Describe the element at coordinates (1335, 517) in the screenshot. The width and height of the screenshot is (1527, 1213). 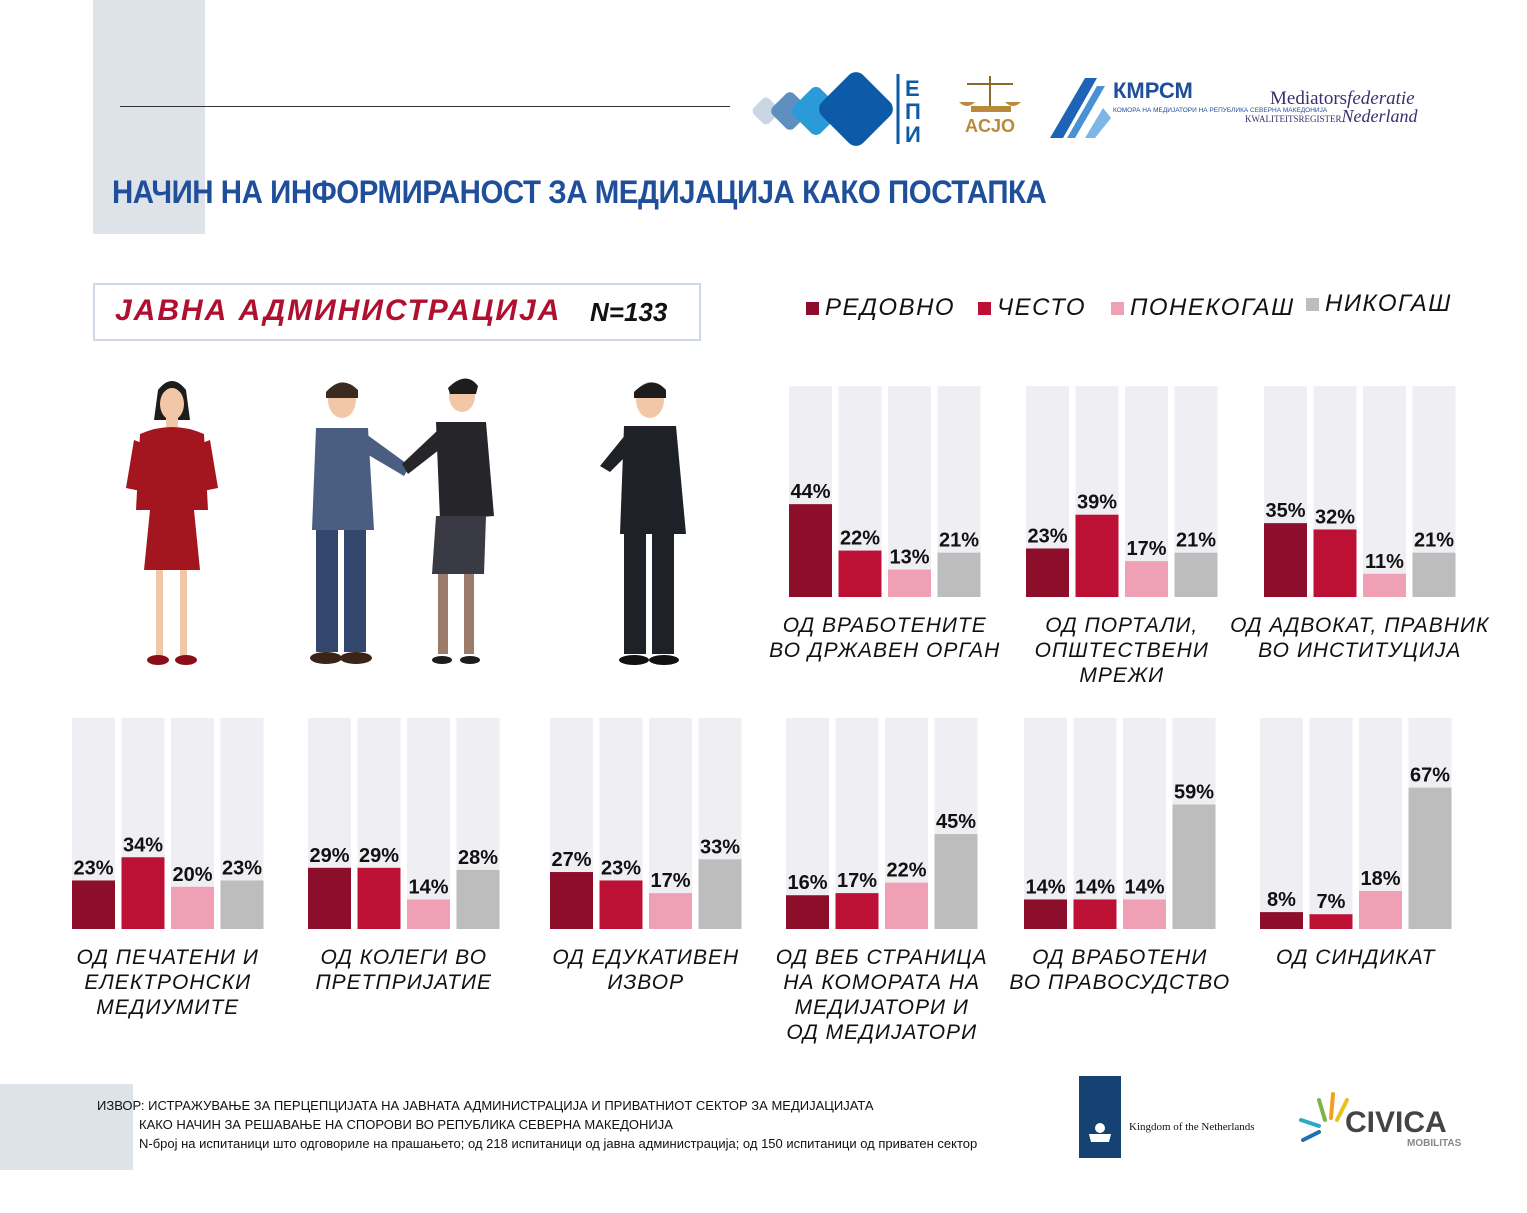
I see `data-label-chesto: 32%` at that location.